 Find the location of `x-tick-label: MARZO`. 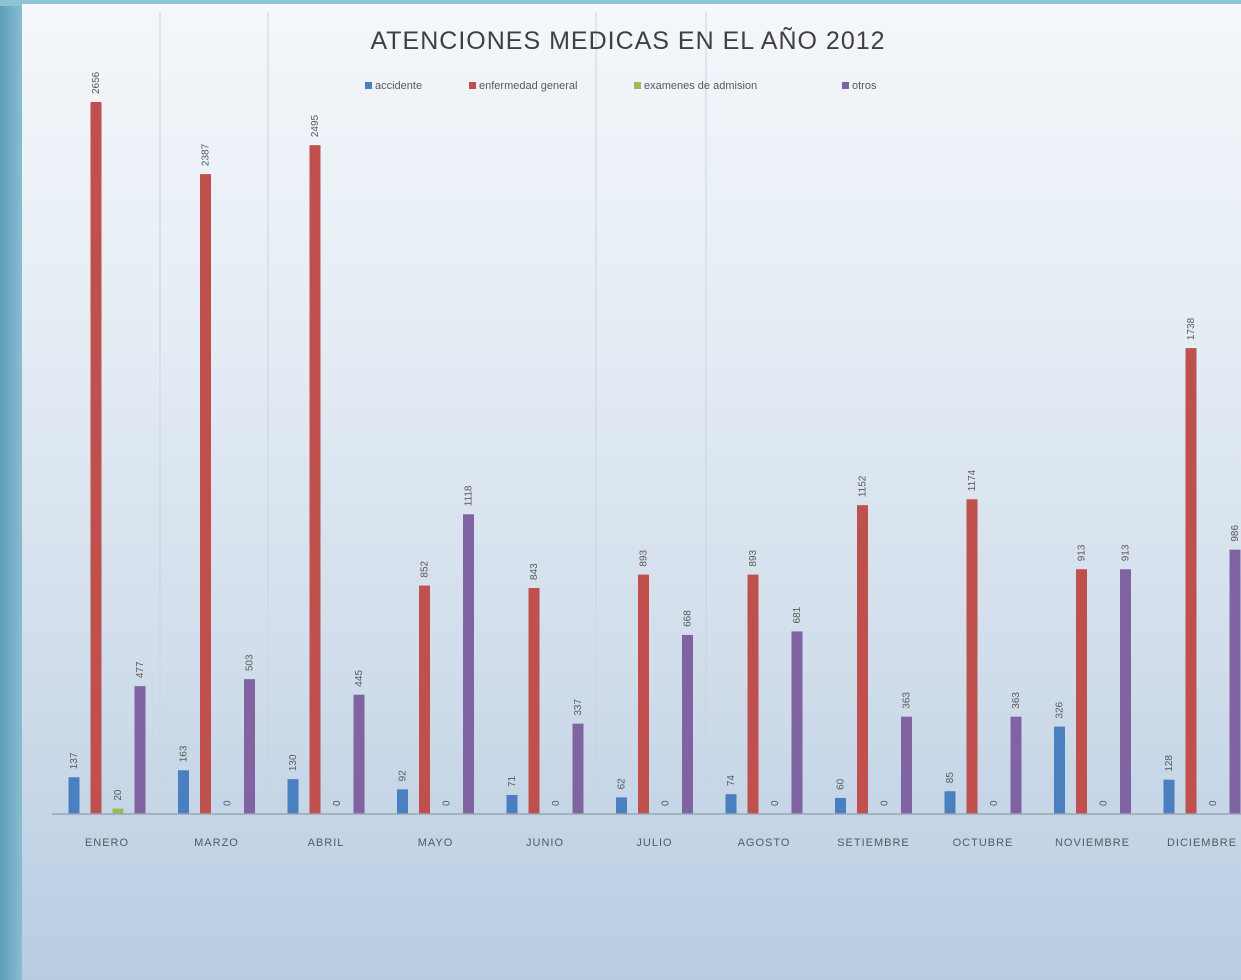

x-tick-label: MARZO is located at coordinates (216, 843).